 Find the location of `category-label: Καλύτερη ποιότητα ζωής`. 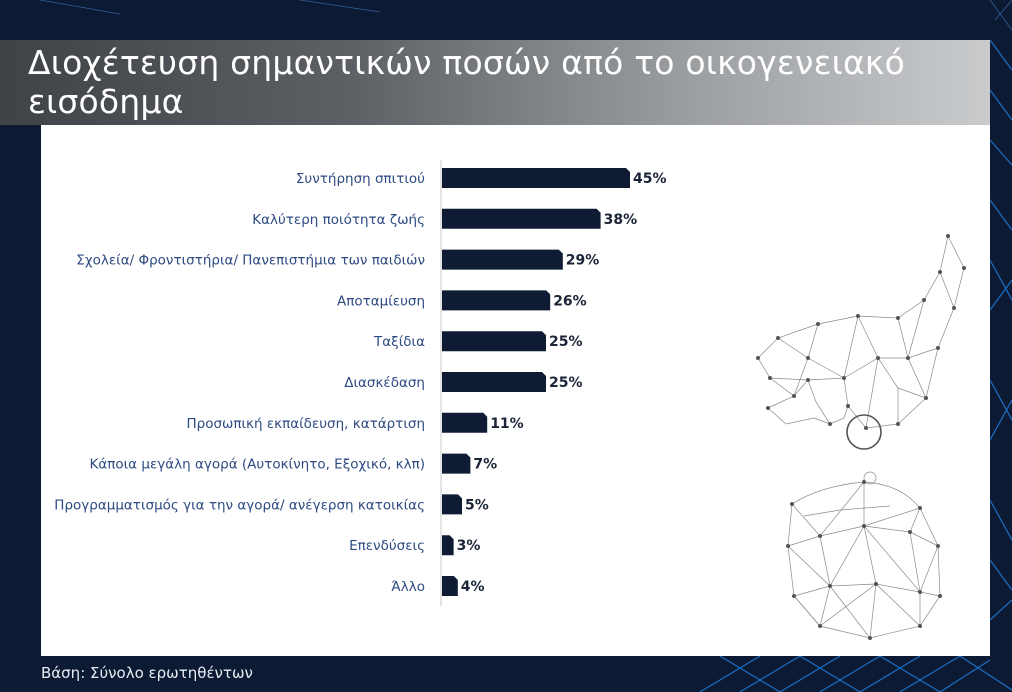

category-label: Καλύτερη ποιότητα ζωής is located at coordinates (338, 220).